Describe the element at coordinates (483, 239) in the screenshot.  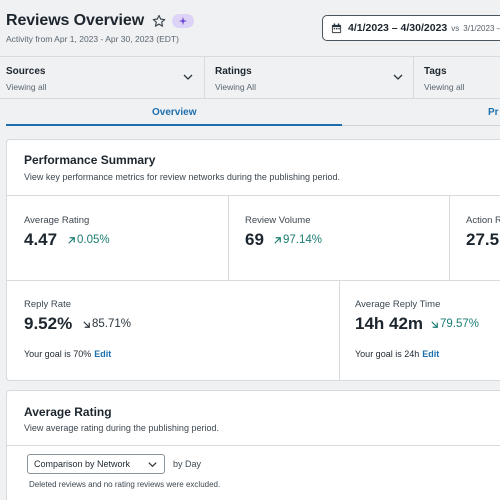
I see `metric-value: 27.5` at that location.